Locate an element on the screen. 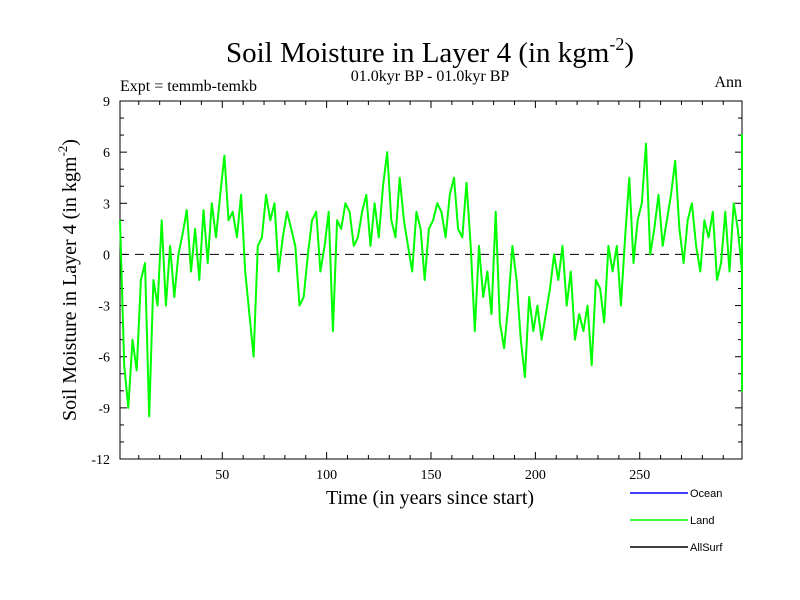 Image resolution: width=800 pixels, height=600 pixels. y-tick-label: 0 is located at coordinates (106, 255).